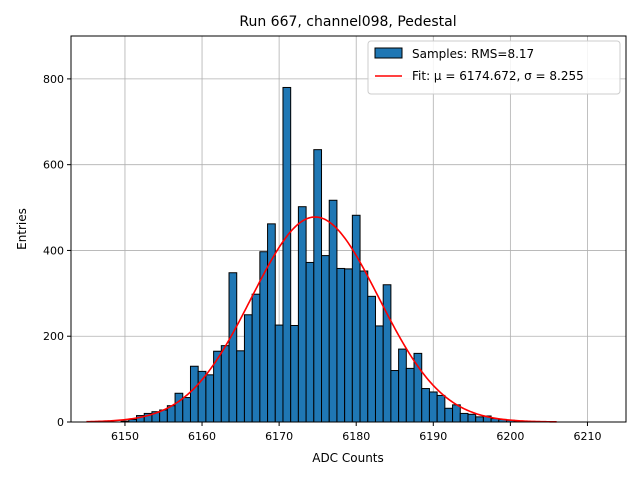 The height and width of the screenshot is (480, 640). What do you see at coordinates (510, 436) in the screenshot?
I see `x-tick-label: 6200` at bounding box center [510, 436].